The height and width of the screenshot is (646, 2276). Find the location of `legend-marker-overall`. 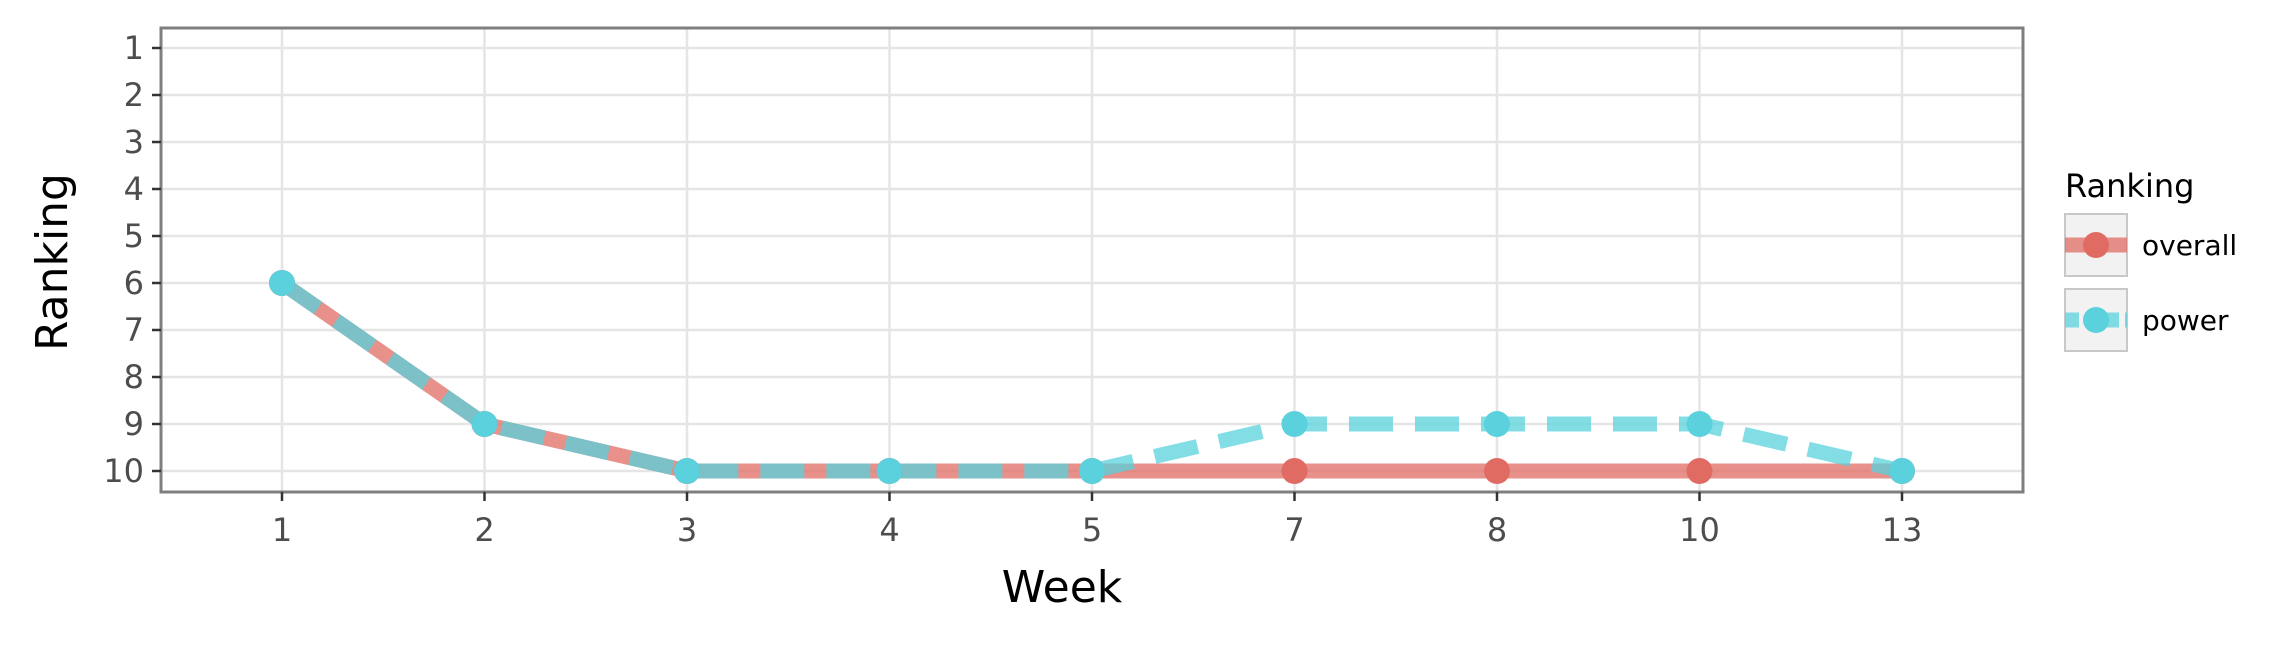

legend-marker-overall is located at coordinates (2096, 245).